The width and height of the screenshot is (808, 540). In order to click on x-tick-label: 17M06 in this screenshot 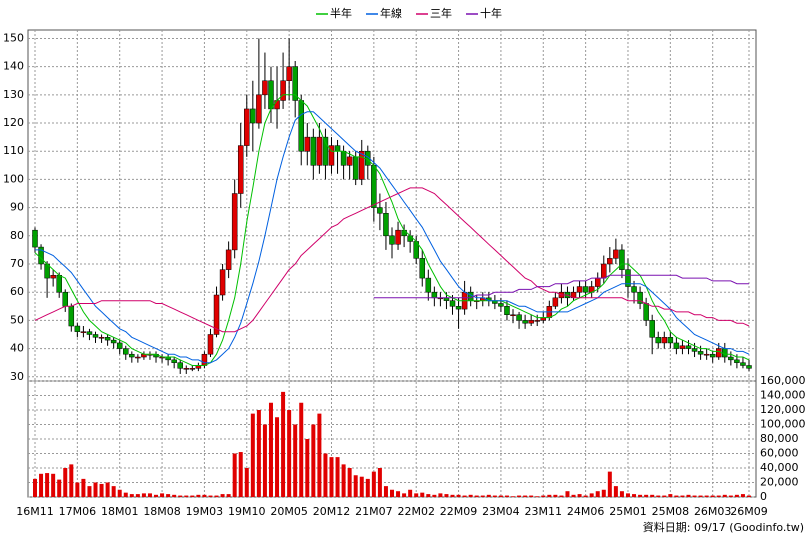, I will do `click(78, 511)`.